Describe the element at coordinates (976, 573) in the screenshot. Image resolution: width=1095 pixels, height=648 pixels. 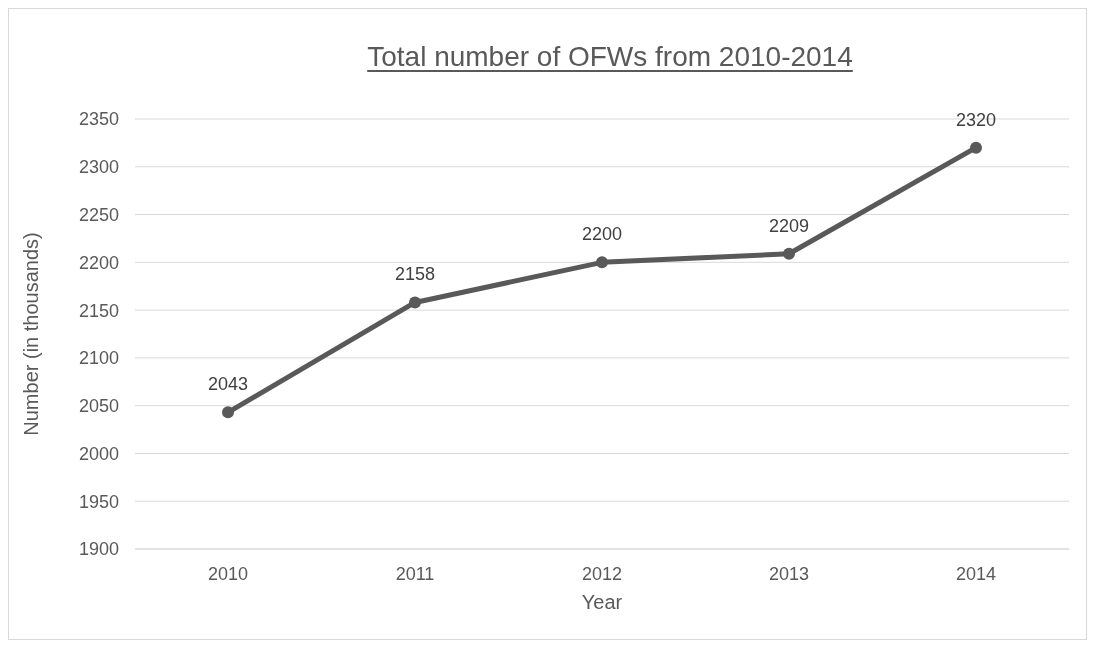
I see `x-tick-label: 2014` at that location.